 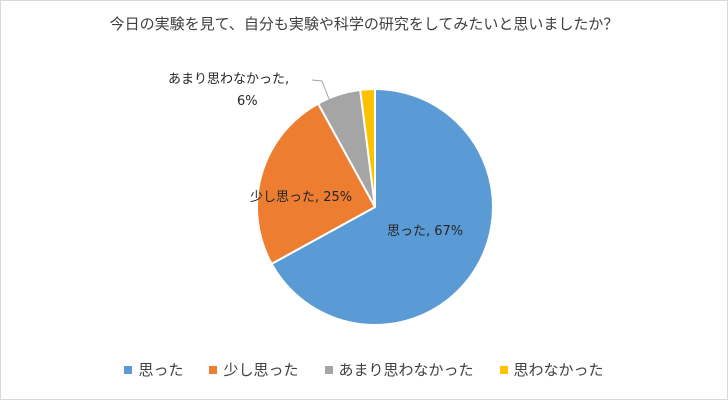 I want to click on legend-label: あまり思わなかった, so click(x=406, y=370).